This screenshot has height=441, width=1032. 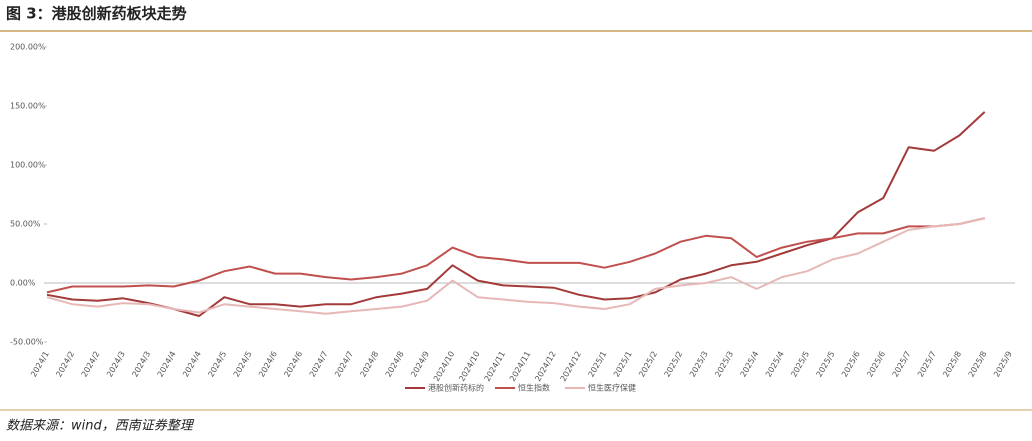 What do you see at coordinates (456, 388) in the screenshot?
I see `legend-label: 港股创新药标的` at bounding box center [456, 388].